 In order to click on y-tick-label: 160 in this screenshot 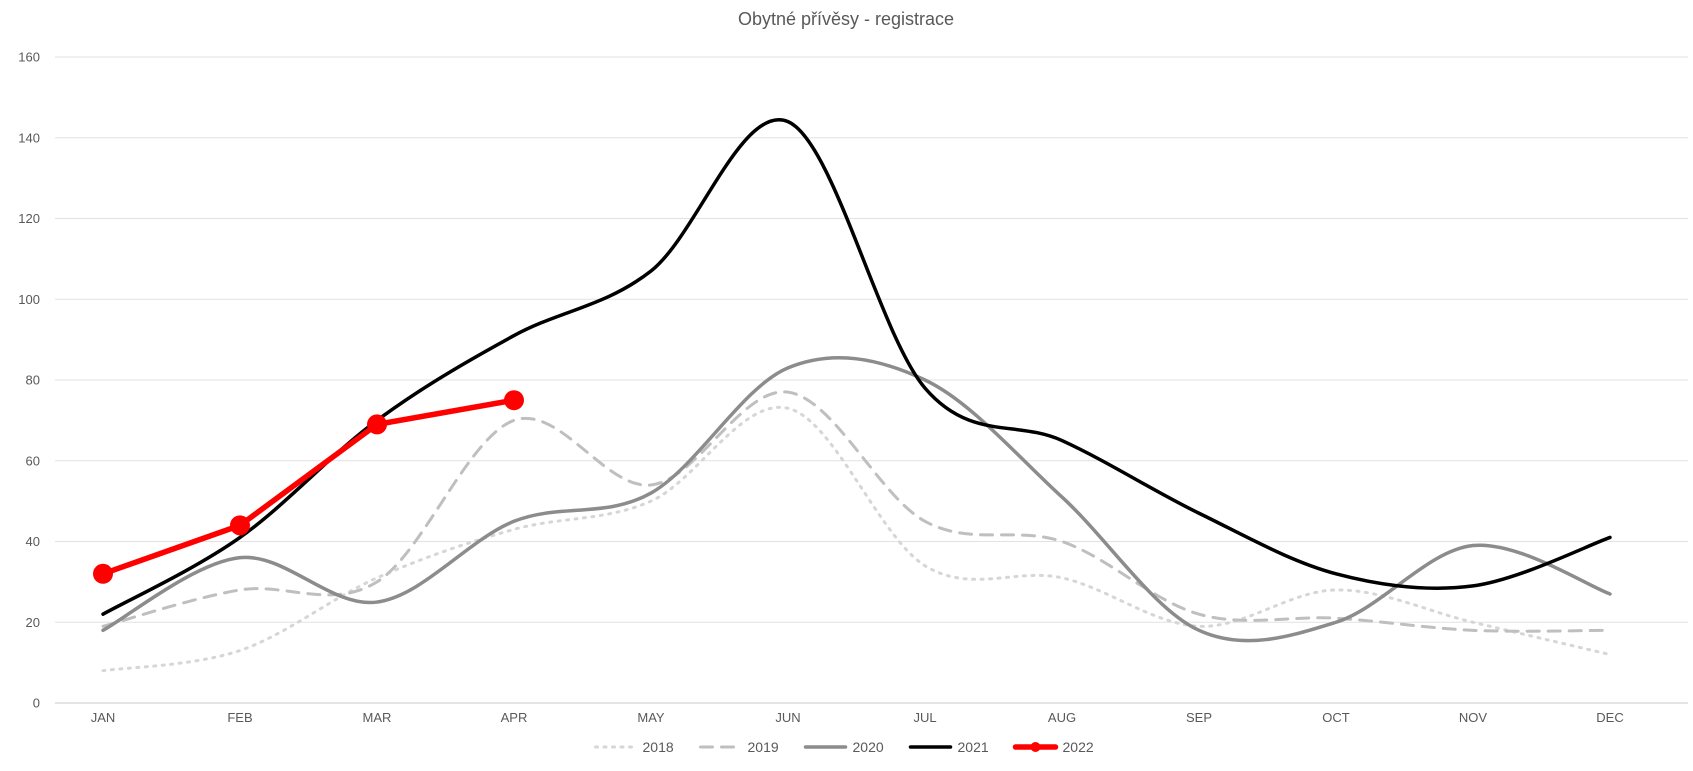, I will do `click(29, 57)`.